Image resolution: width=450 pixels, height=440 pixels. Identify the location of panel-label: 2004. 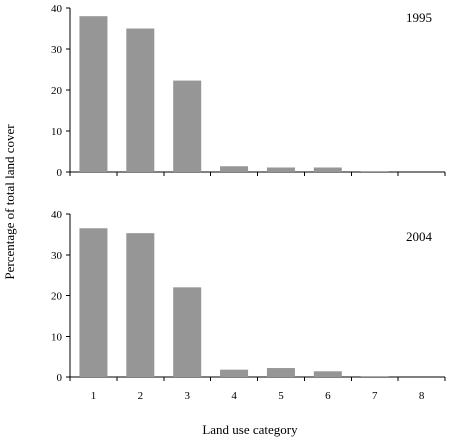
(419, 236).